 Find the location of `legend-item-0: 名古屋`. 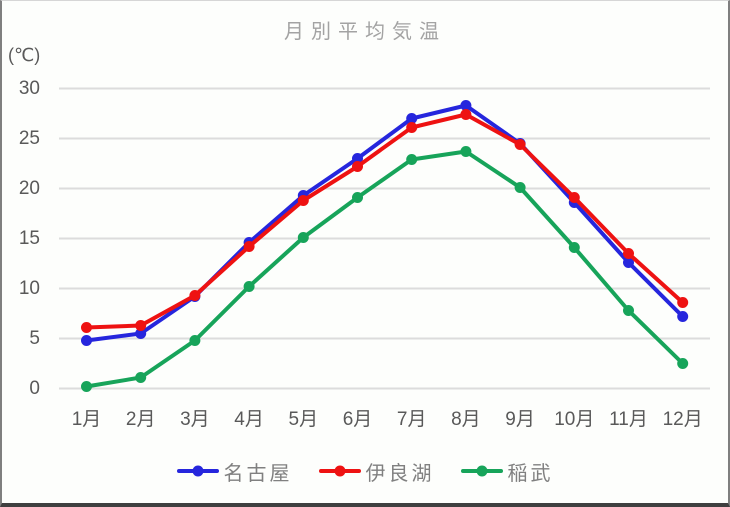

legend-item-0: 名古屋 is located at coordinates (234, 471).